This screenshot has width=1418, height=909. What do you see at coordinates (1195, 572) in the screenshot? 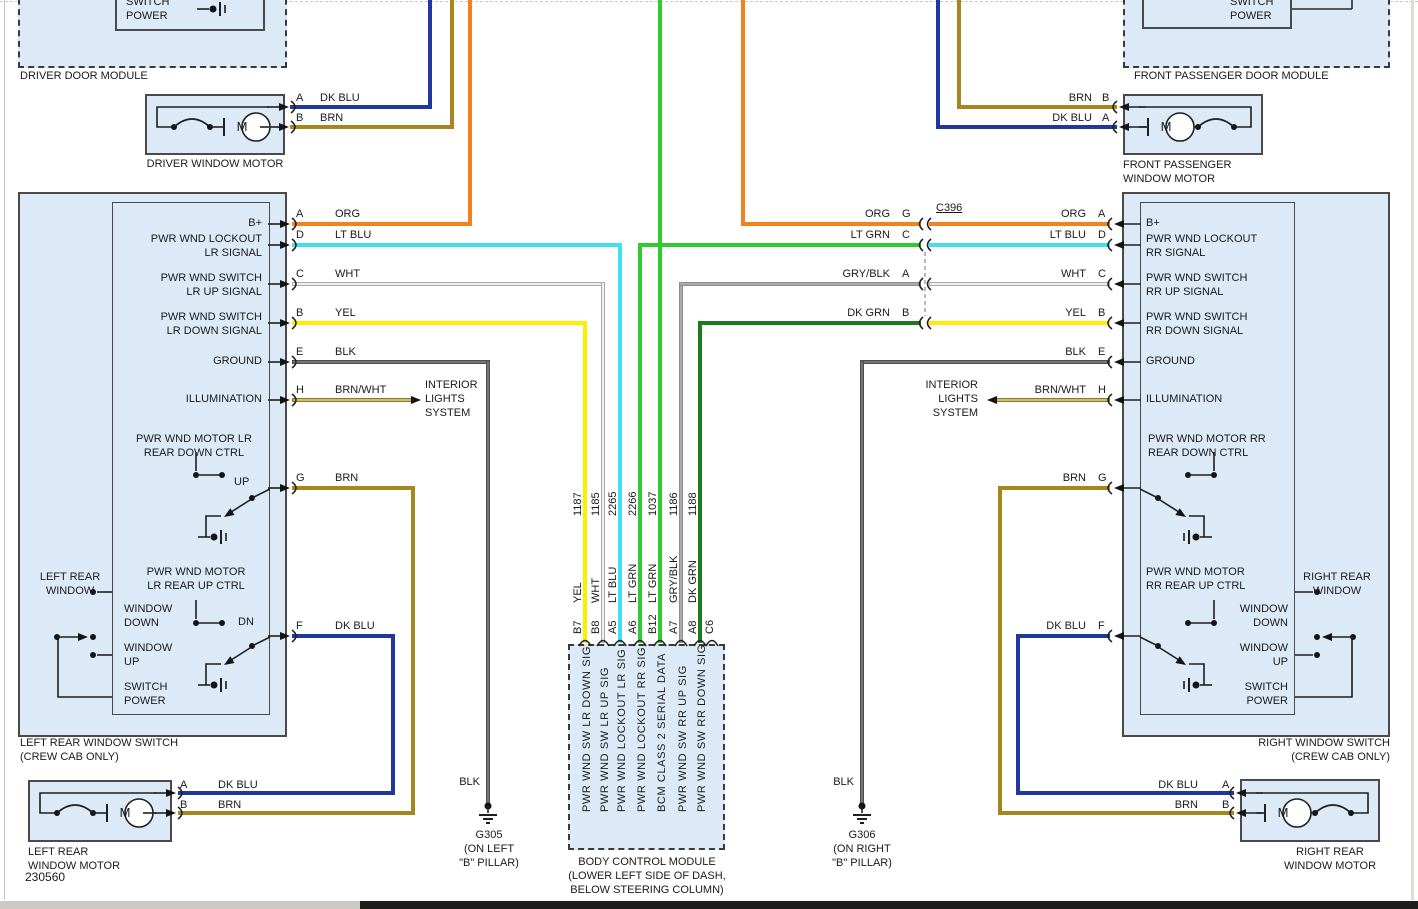
I see `switch-signal-label: PWR WND MOTOR` at bounding box center [1195, 572].